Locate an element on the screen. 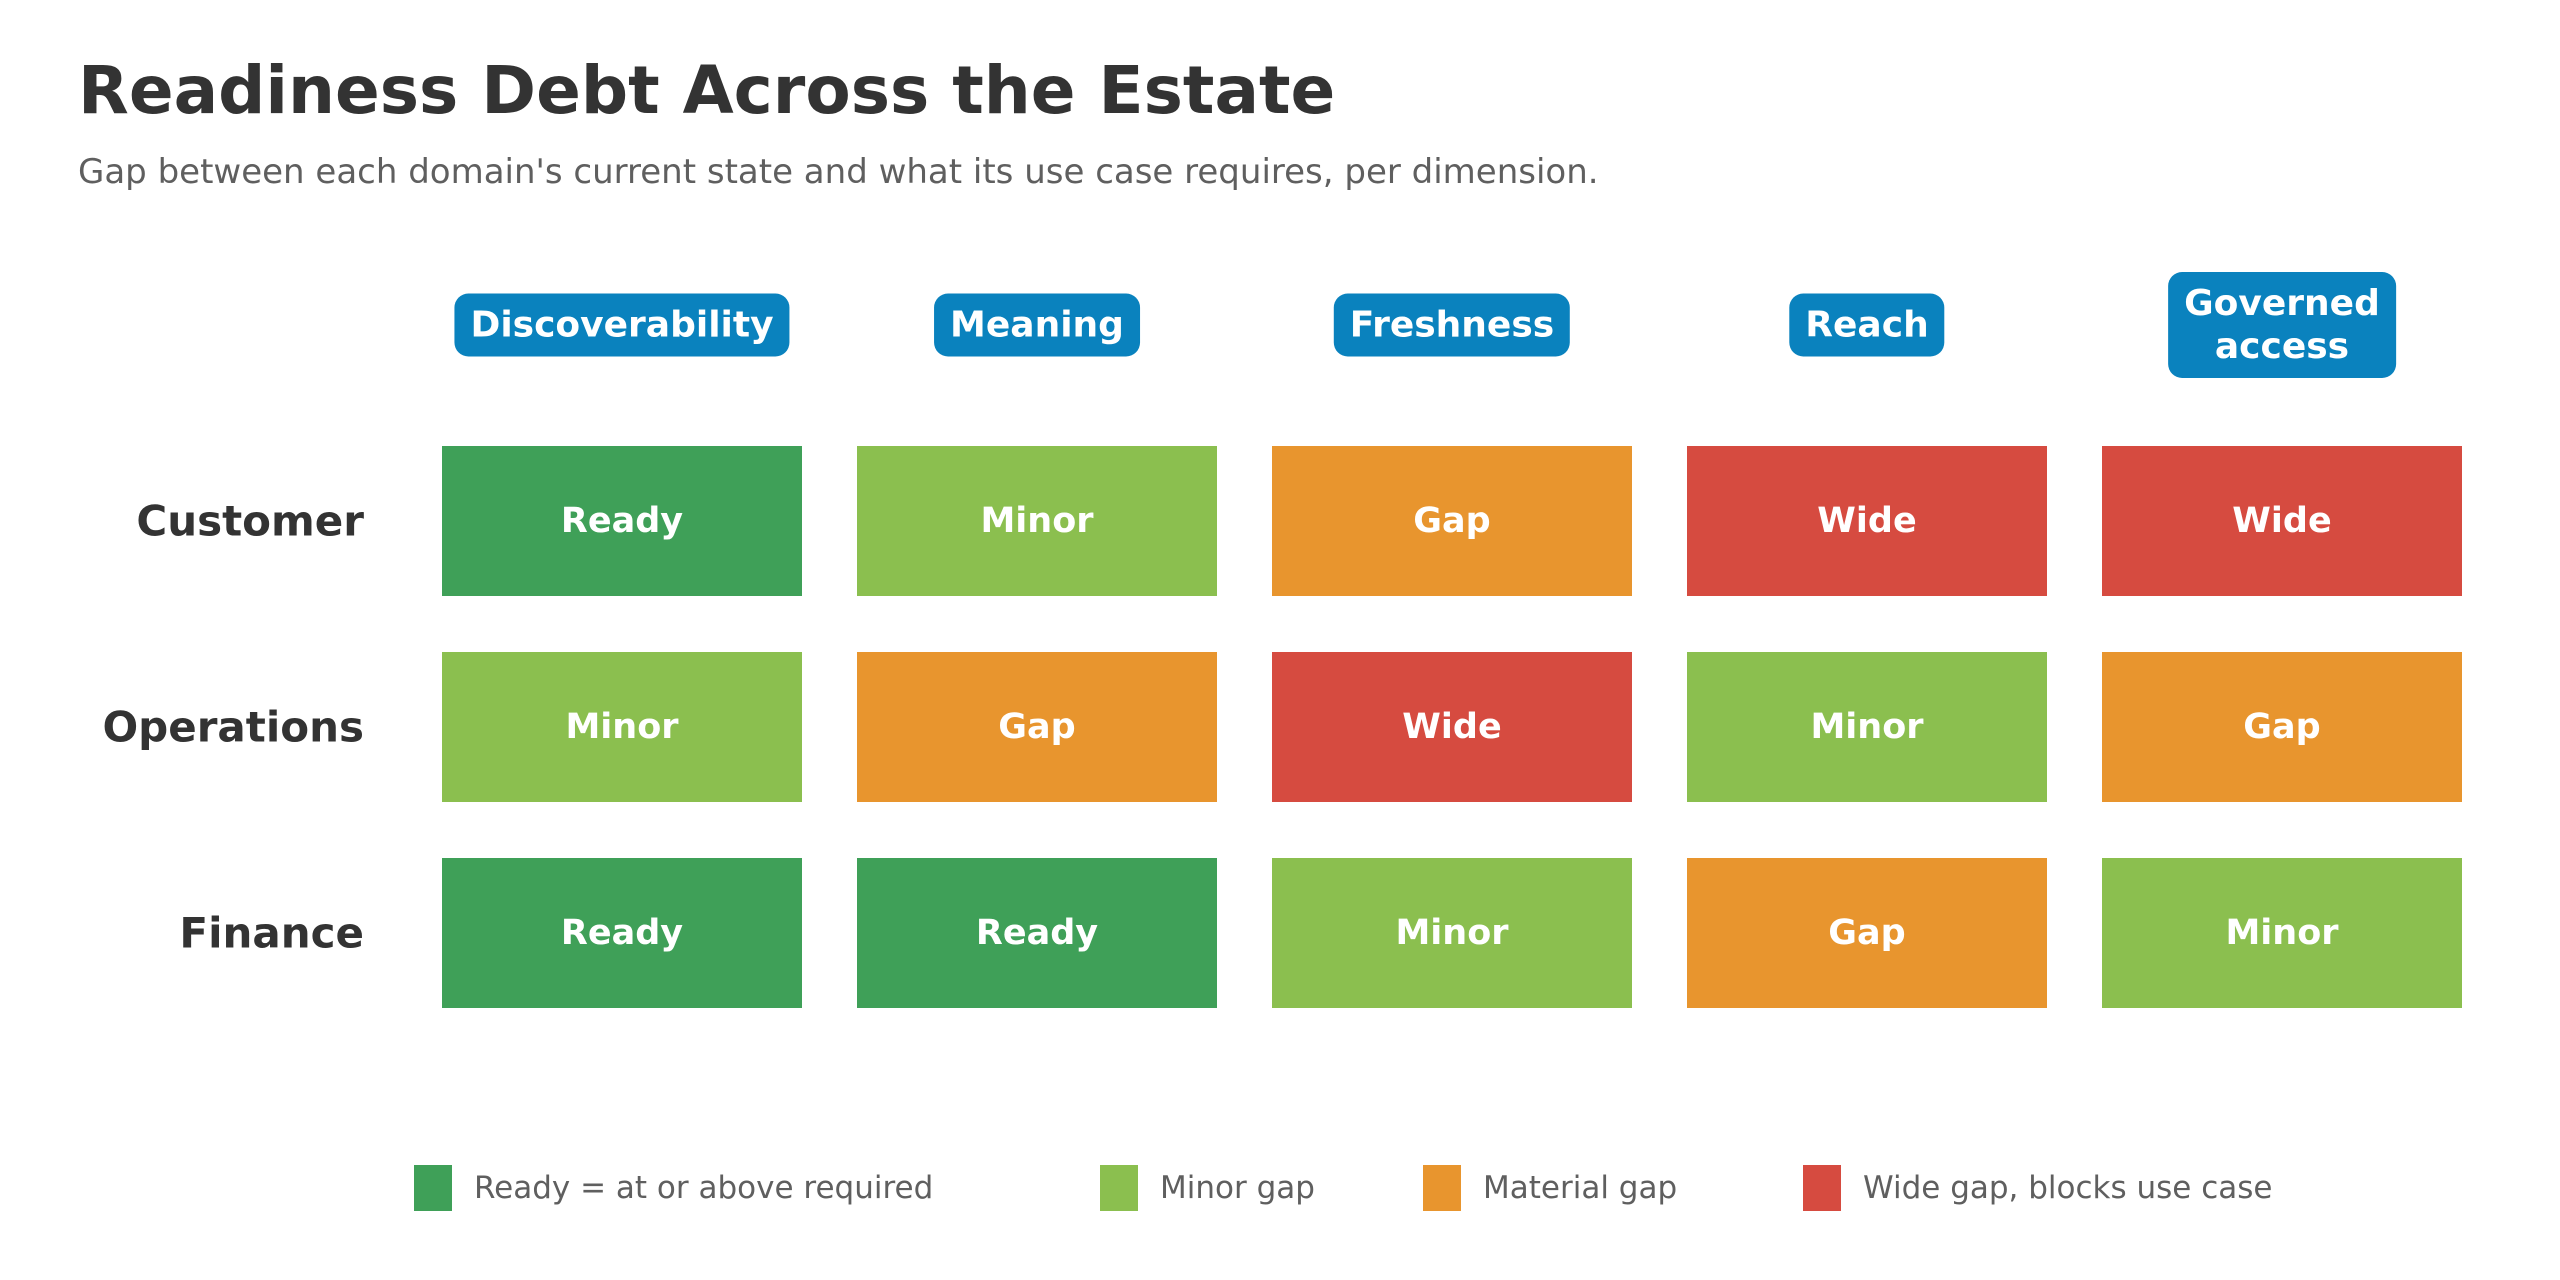  heatmap-cell-customer-freshness: Gap is located at coordinates (1452, 521).